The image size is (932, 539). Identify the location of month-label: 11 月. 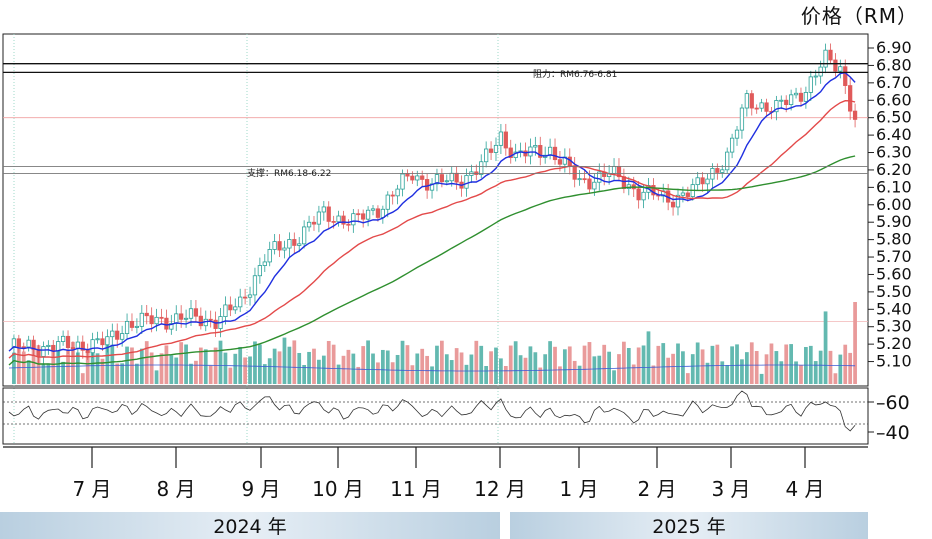
(416, 489).